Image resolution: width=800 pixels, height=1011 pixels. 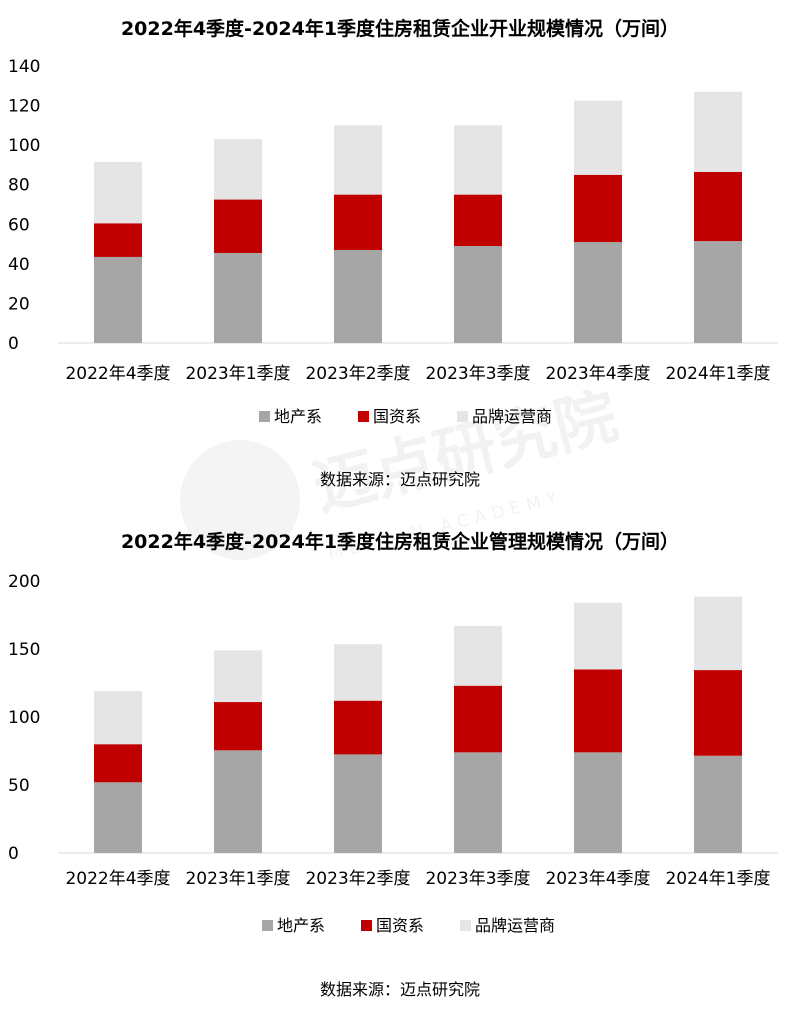 I want to click on y-tick-label: 120, so click(x=24, y=107).